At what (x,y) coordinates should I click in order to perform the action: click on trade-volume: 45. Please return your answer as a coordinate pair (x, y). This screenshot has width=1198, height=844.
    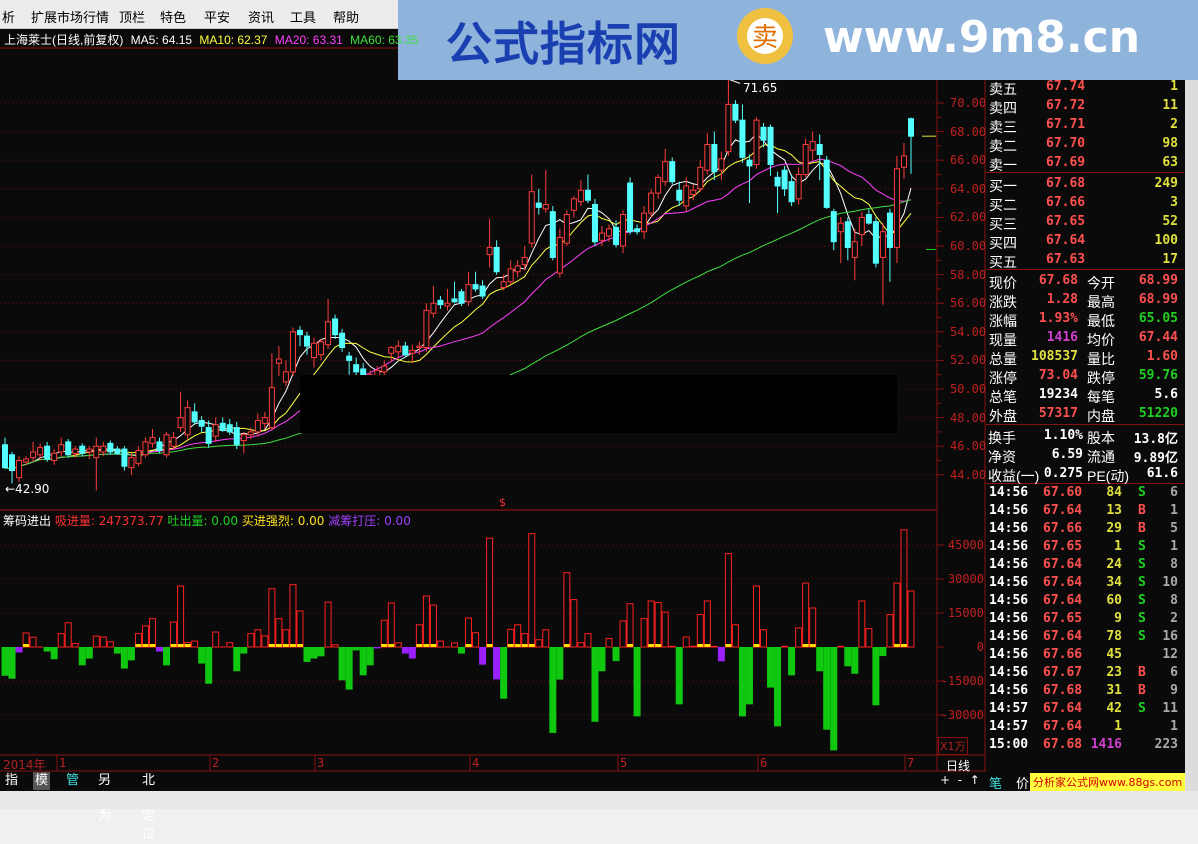
    Looking at the image, I should click on (1114, 654).